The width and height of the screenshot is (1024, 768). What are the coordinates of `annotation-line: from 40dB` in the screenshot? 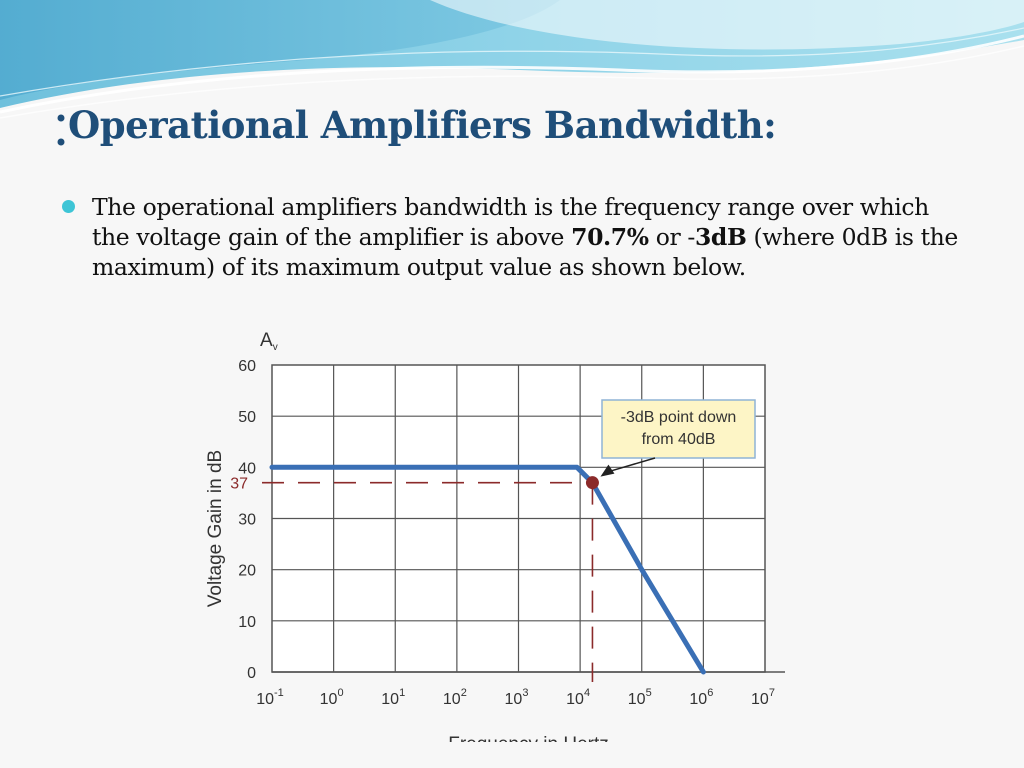 It's located at (679, 439).